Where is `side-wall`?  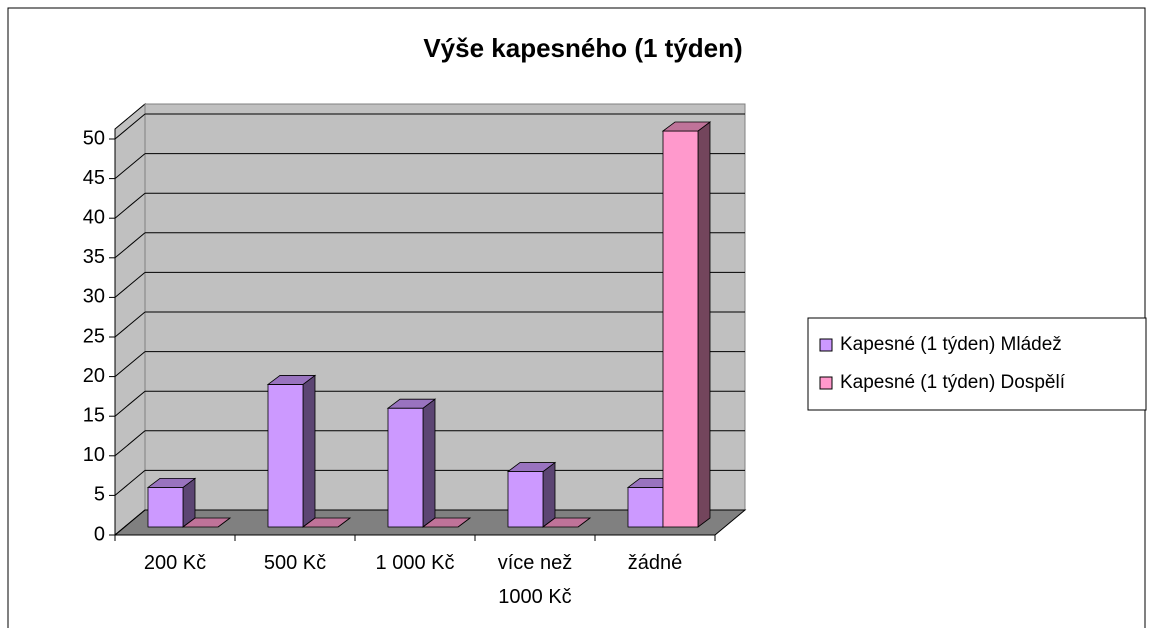 side-wall is located at coordinates (130, 319).